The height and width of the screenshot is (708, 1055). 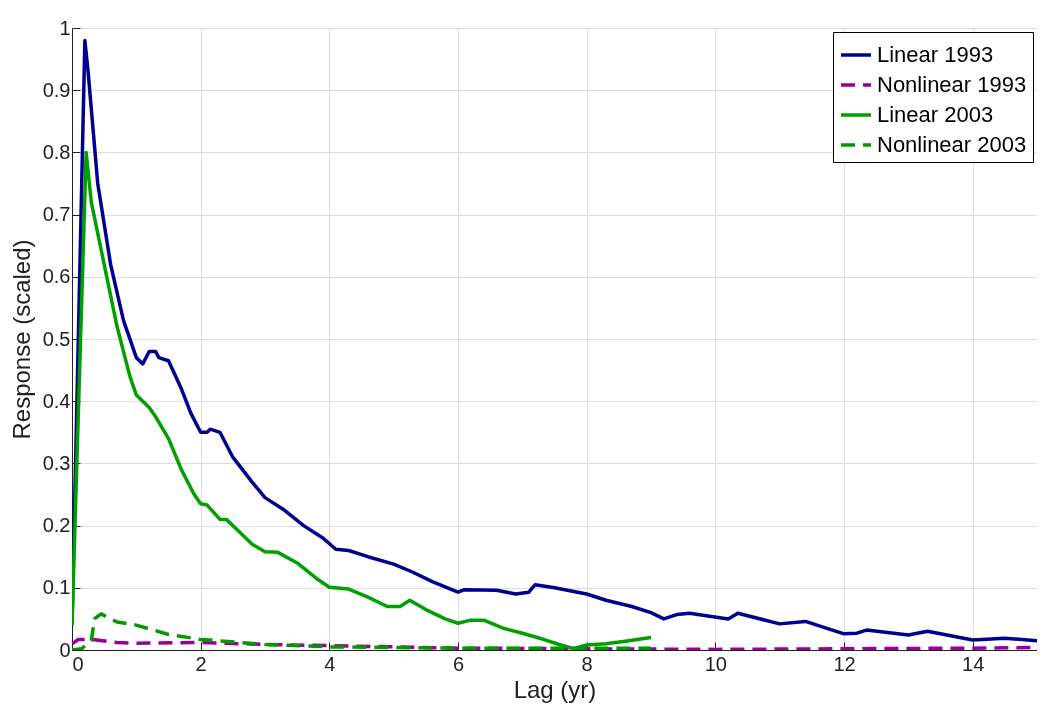 What do you see at coordinates (65, 27) in the screenshot?
I see `y-tick-label: 1` at bounding box center [65, 27].